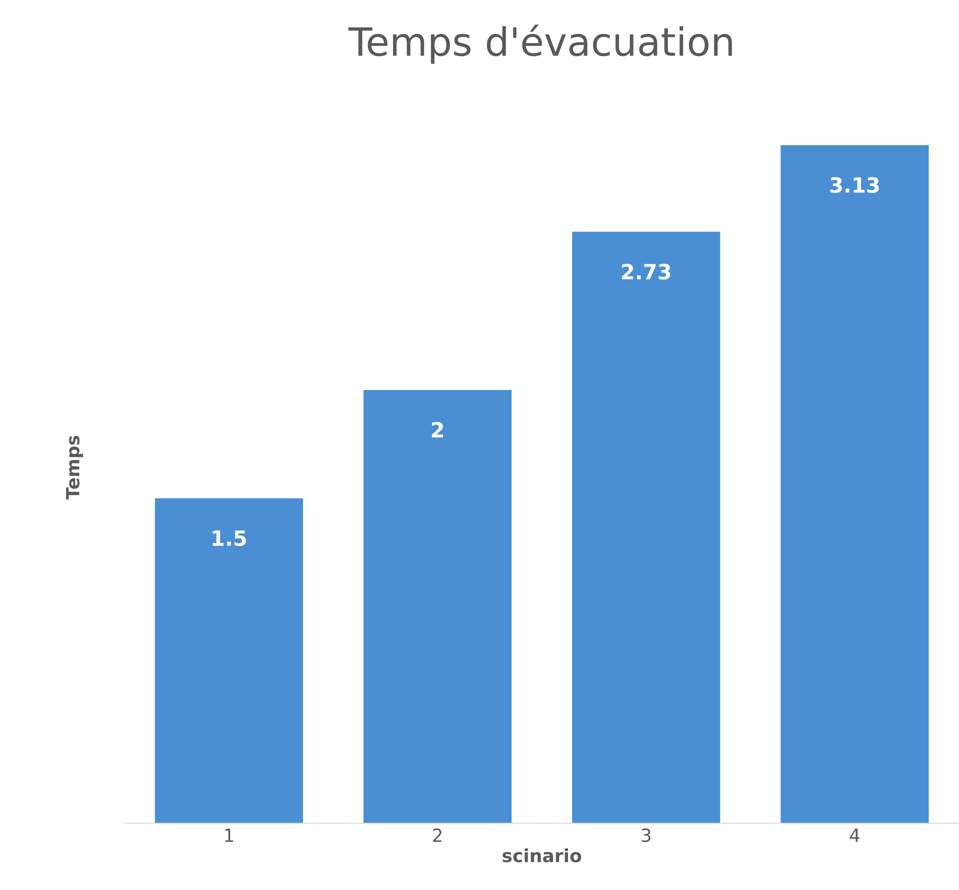 The height and width of the screenshot is (890, 959). Describe the element at coordinates (437, 430) in the screenshot. I see `data-label: 2` at that location.